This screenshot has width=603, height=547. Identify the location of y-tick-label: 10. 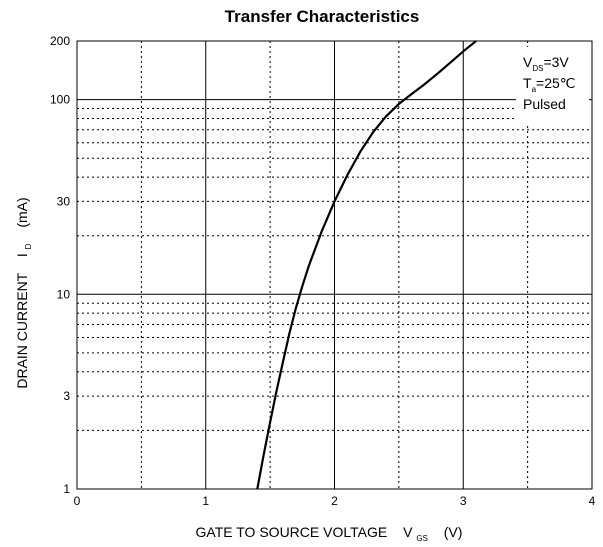
(64, 294).